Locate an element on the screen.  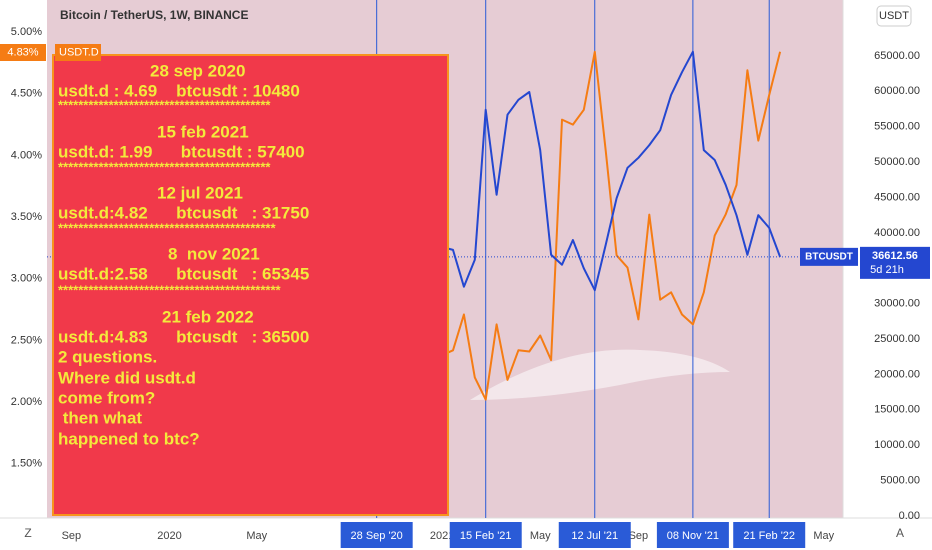
annotation-line: come from? is located at coordinates (106, 397).